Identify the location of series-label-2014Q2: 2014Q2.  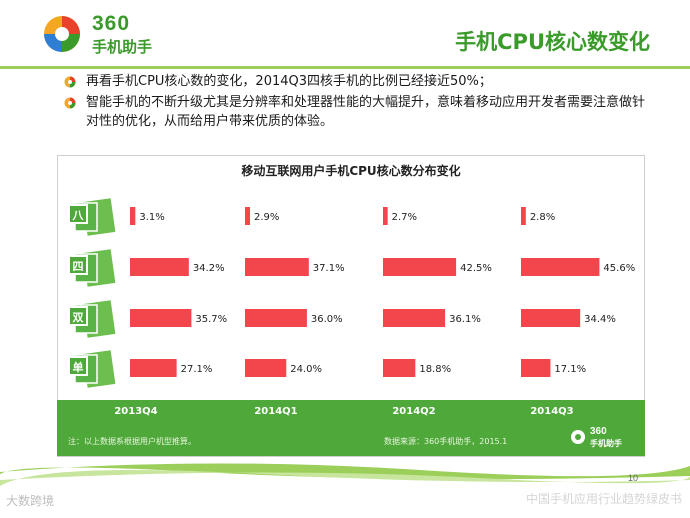
(413, 411).